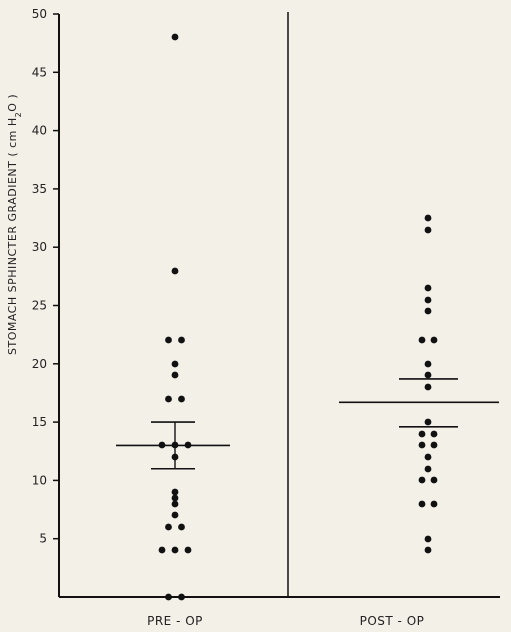  Describe the element at coordinates (39, 480) in the screenshot. I see `y-tick-label: 10` at that location.